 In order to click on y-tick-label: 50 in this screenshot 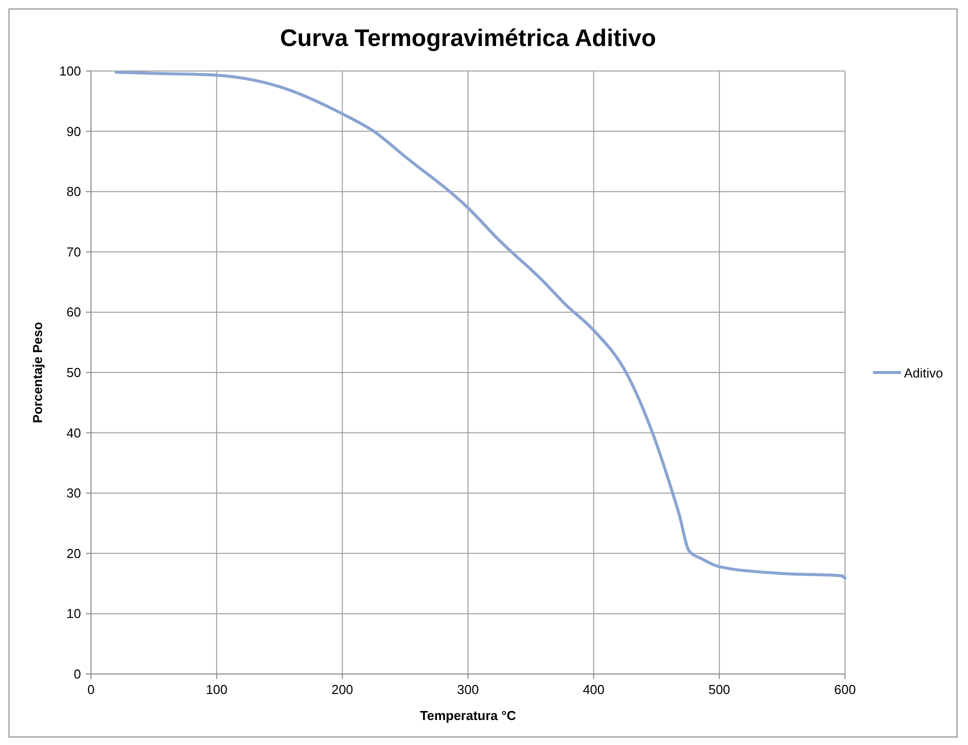, I will do `click(73, 372)`.